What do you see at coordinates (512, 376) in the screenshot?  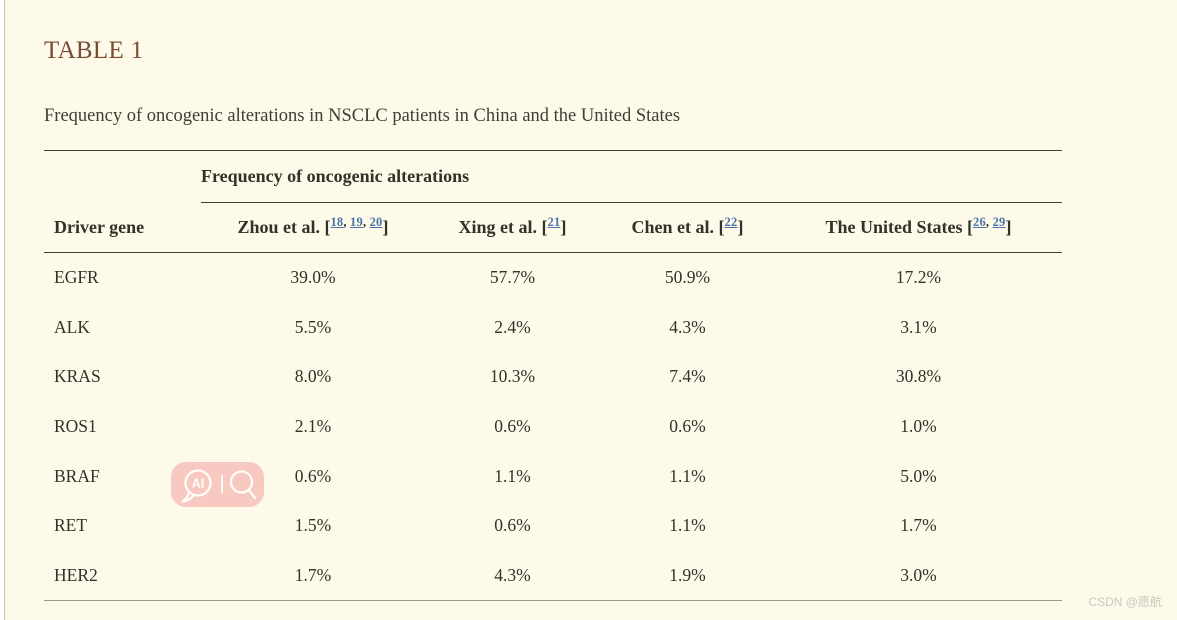 I see `value-cell: 10.3%` at bounding box center [512, 376].